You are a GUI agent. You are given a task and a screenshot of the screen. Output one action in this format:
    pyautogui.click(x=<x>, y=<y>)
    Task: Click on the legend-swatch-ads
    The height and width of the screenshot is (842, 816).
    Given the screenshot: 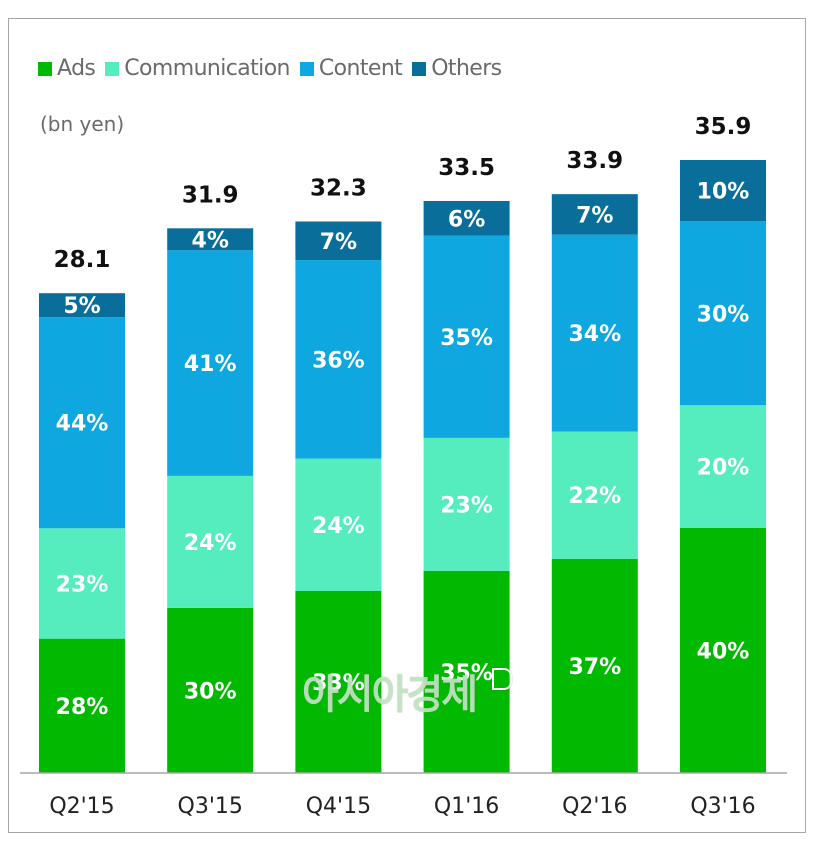 What is the action you would take?
    pyautogui.click(x=45, y=68)
    